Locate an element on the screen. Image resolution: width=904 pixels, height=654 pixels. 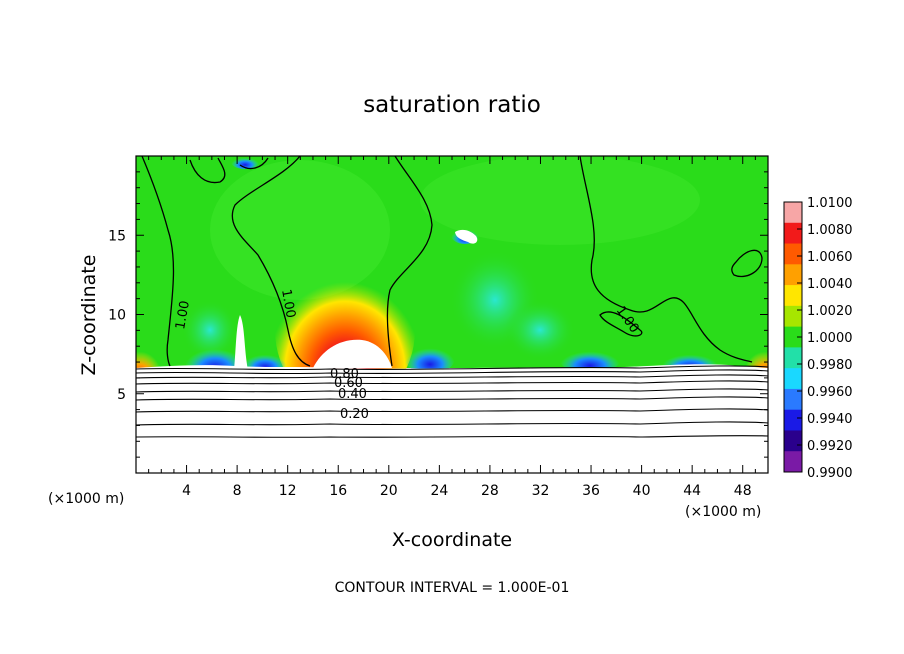
x-tick-label: 48 is located at coordinates (743, 491).